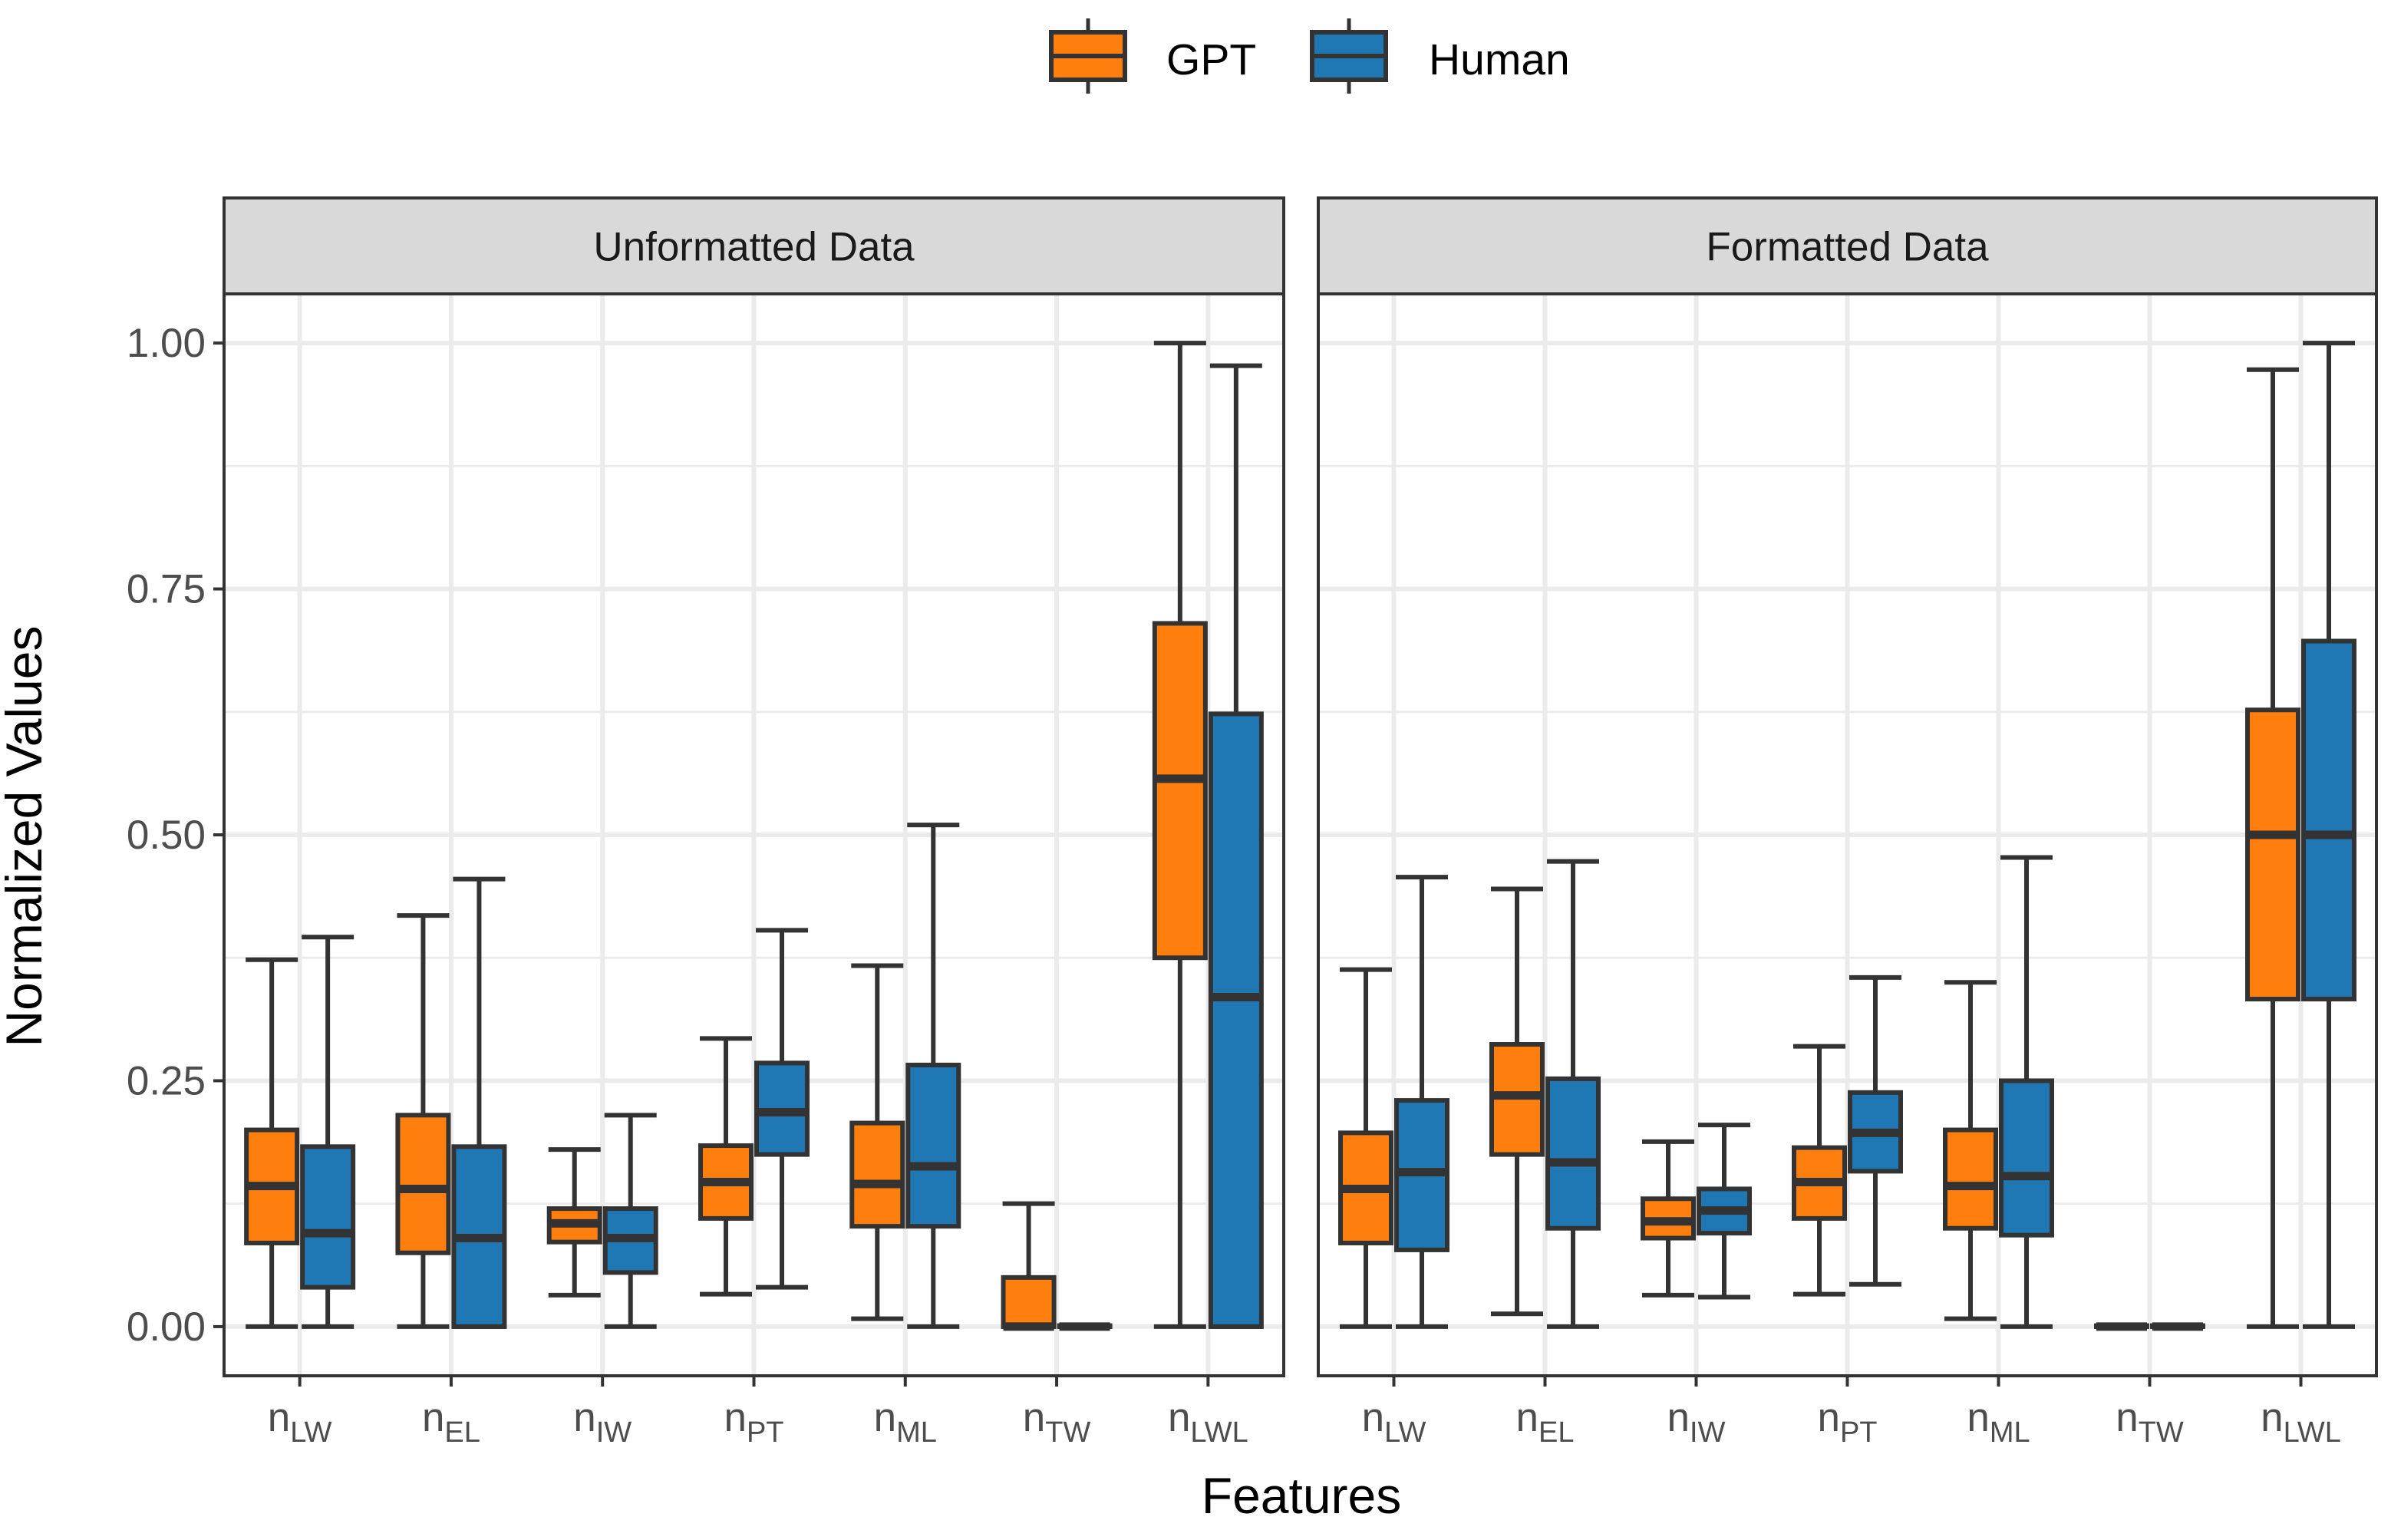 The height and width of the screenshot is (1540, 2391). What do you see at coordinates (1152, 56) in the screenshot?
I see `legend-item-gpt: GPT` at bounding box center [1152, 56].